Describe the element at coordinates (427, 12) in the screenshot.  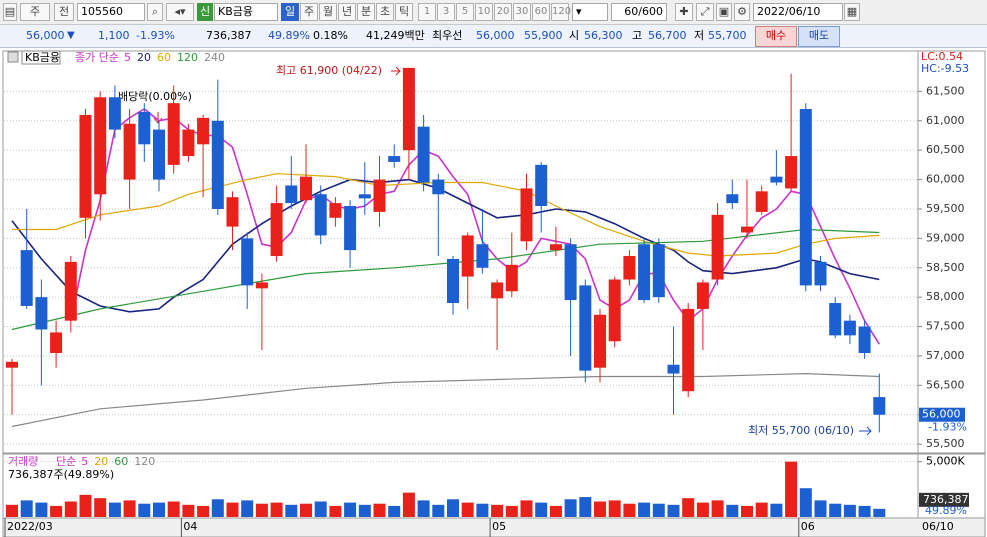
I see `interval-button: 1` at that location.